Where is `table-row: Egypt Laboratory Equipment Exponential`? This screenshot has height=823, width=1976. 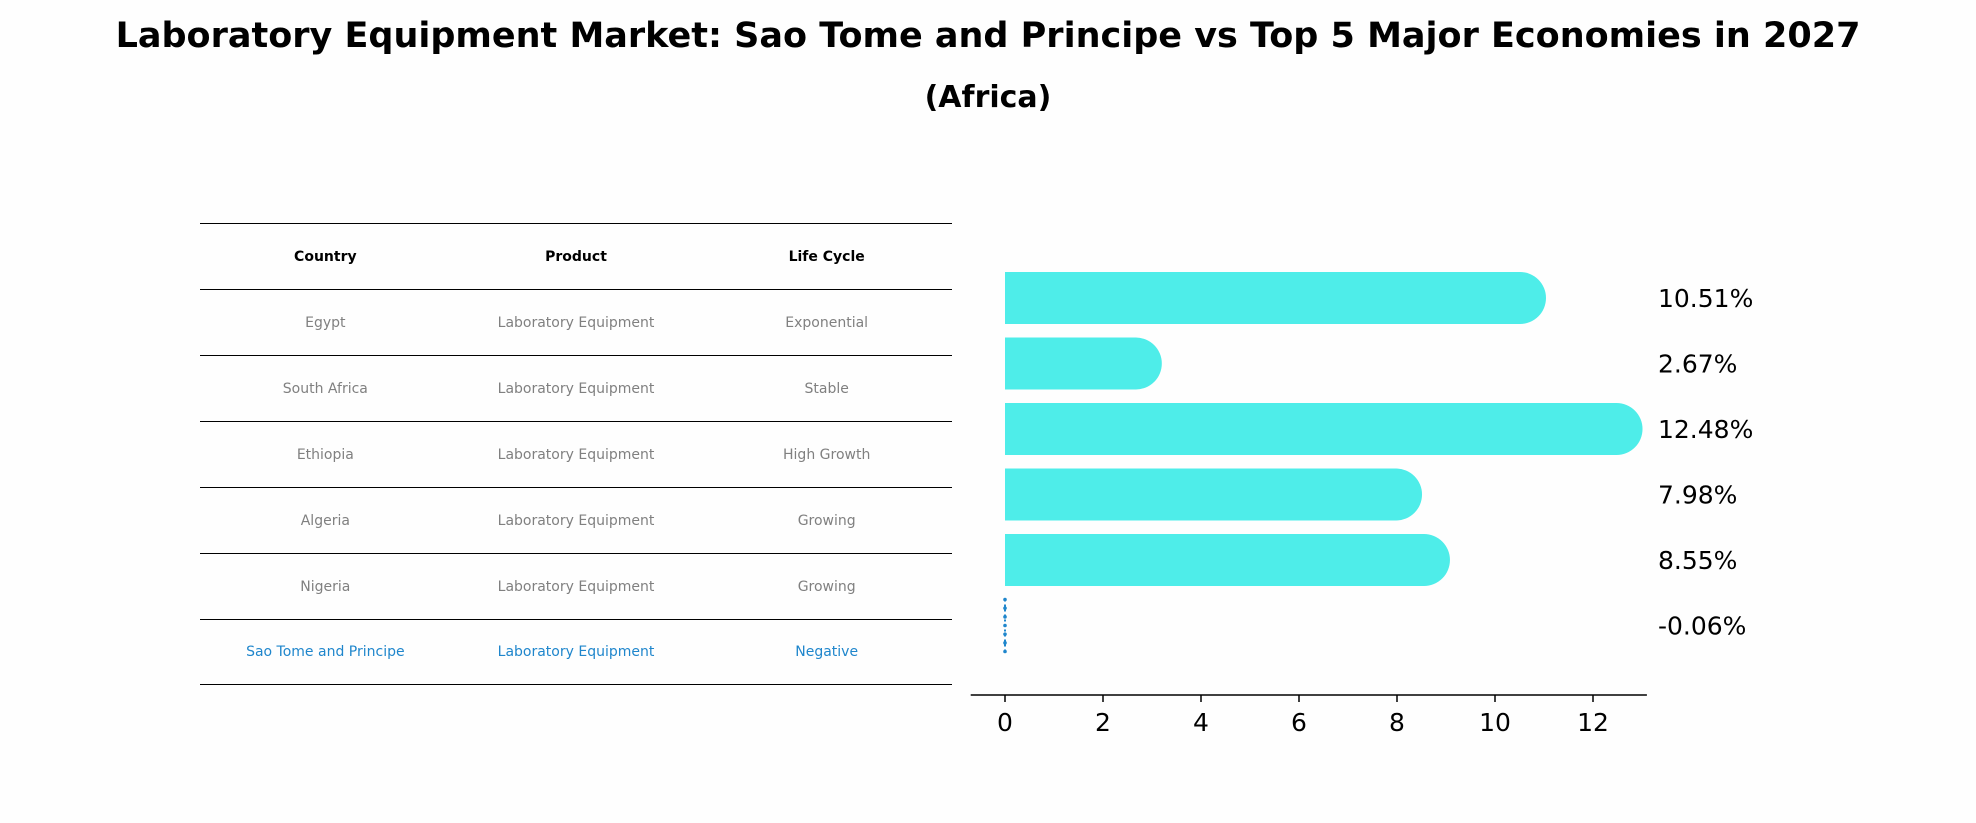
table-row: Egypt Laboratory Equipment Exponential is located at coordinates (576, 322).